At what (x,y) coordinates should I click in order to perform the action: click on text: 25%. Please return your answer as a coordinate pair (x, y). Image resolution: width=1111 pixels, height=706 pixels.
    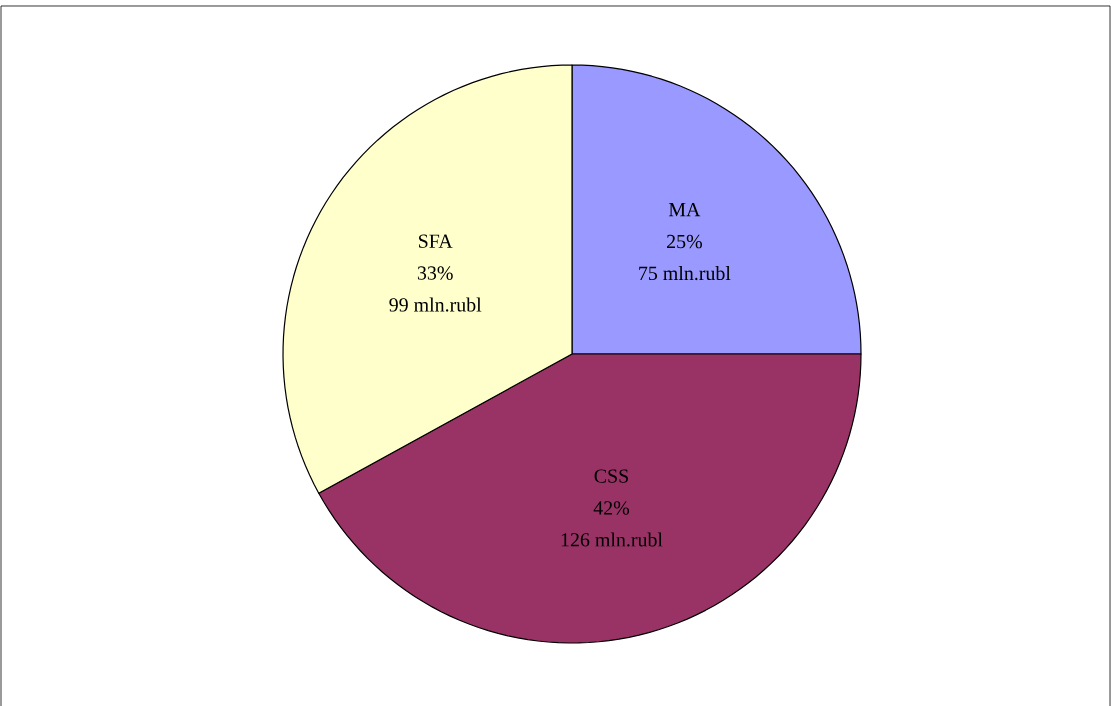
    Looking at the image, I should click on (684, 241).